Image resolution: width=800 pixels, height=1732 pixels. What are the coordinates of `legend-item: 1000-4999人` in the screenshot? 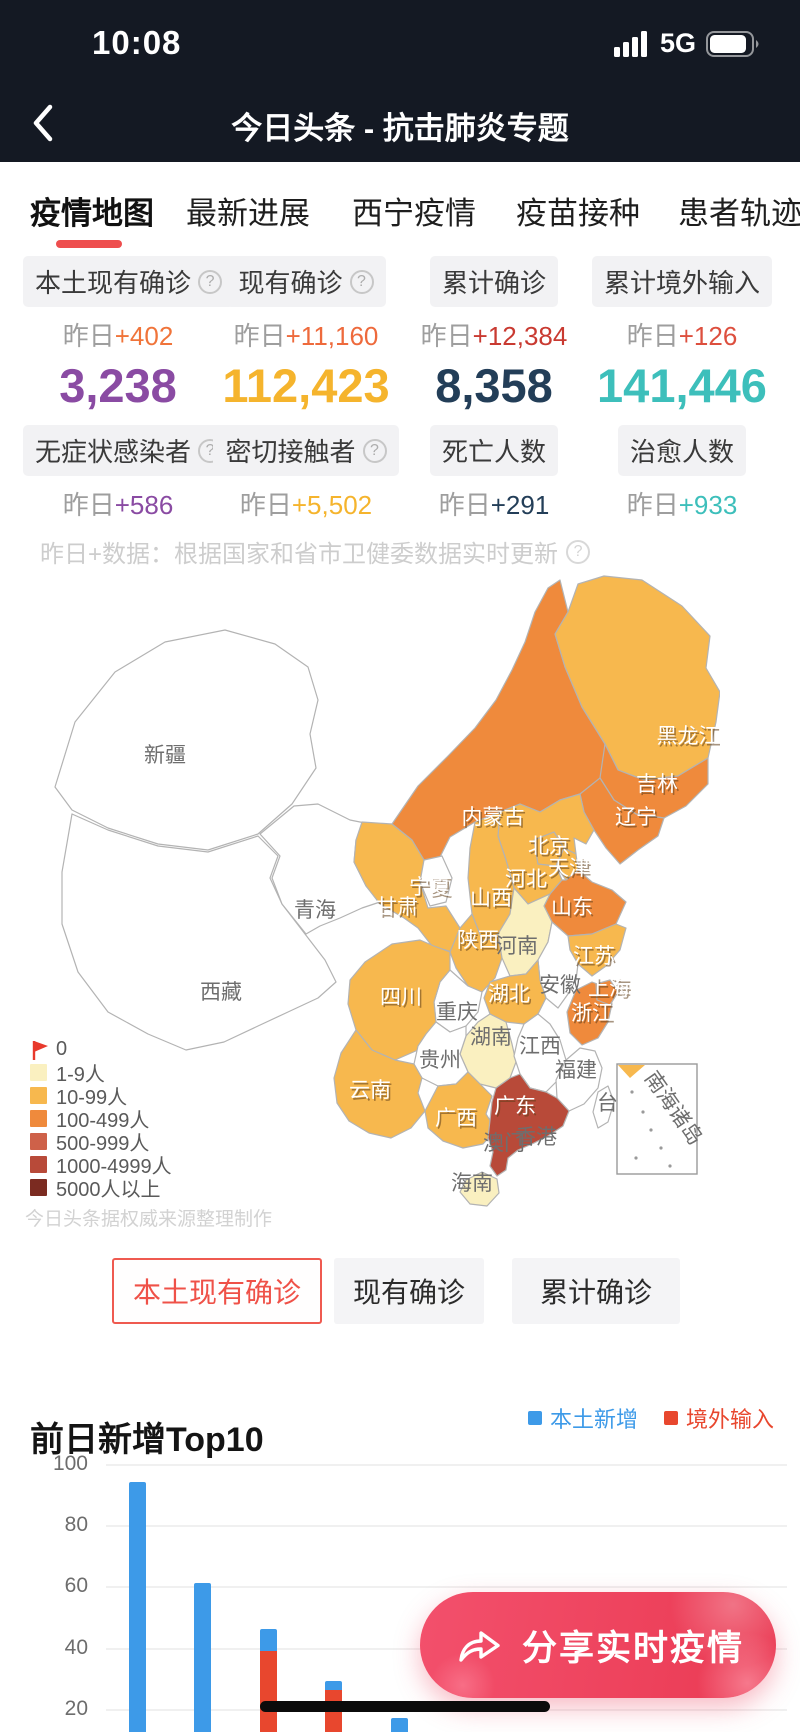 It's located at (101, 1166).